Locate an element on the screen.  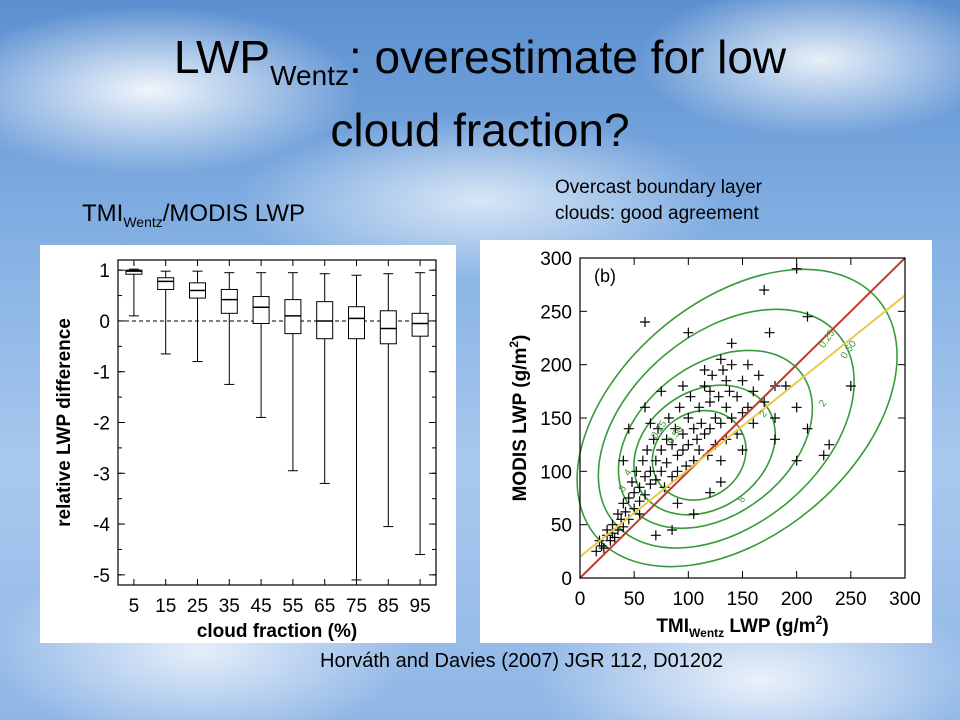
y-tick-label: -5 is located at coordinates (101, 576).